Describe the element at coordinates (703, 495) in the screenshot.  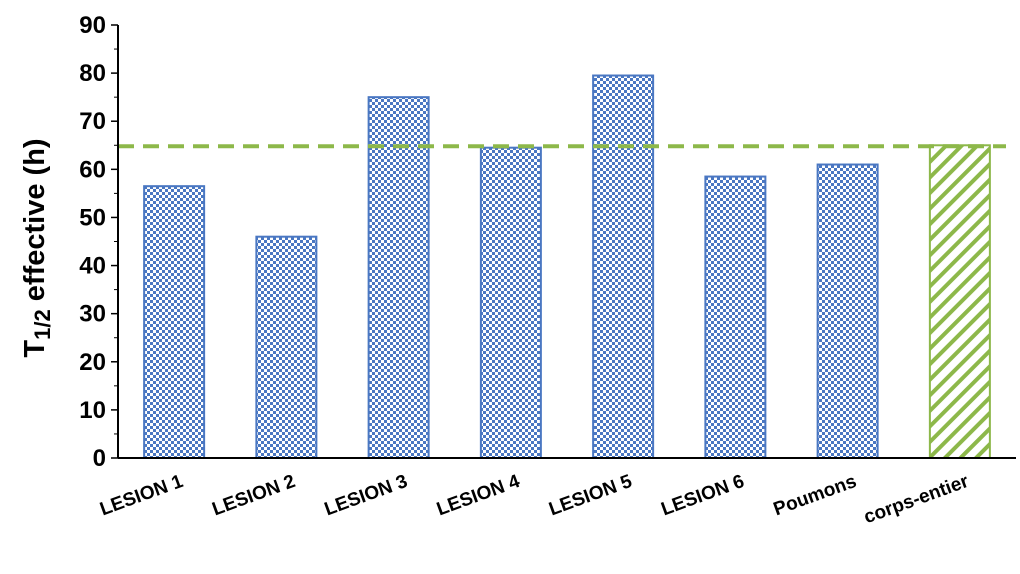
I see `x-category-label: LESION 6` at that location.